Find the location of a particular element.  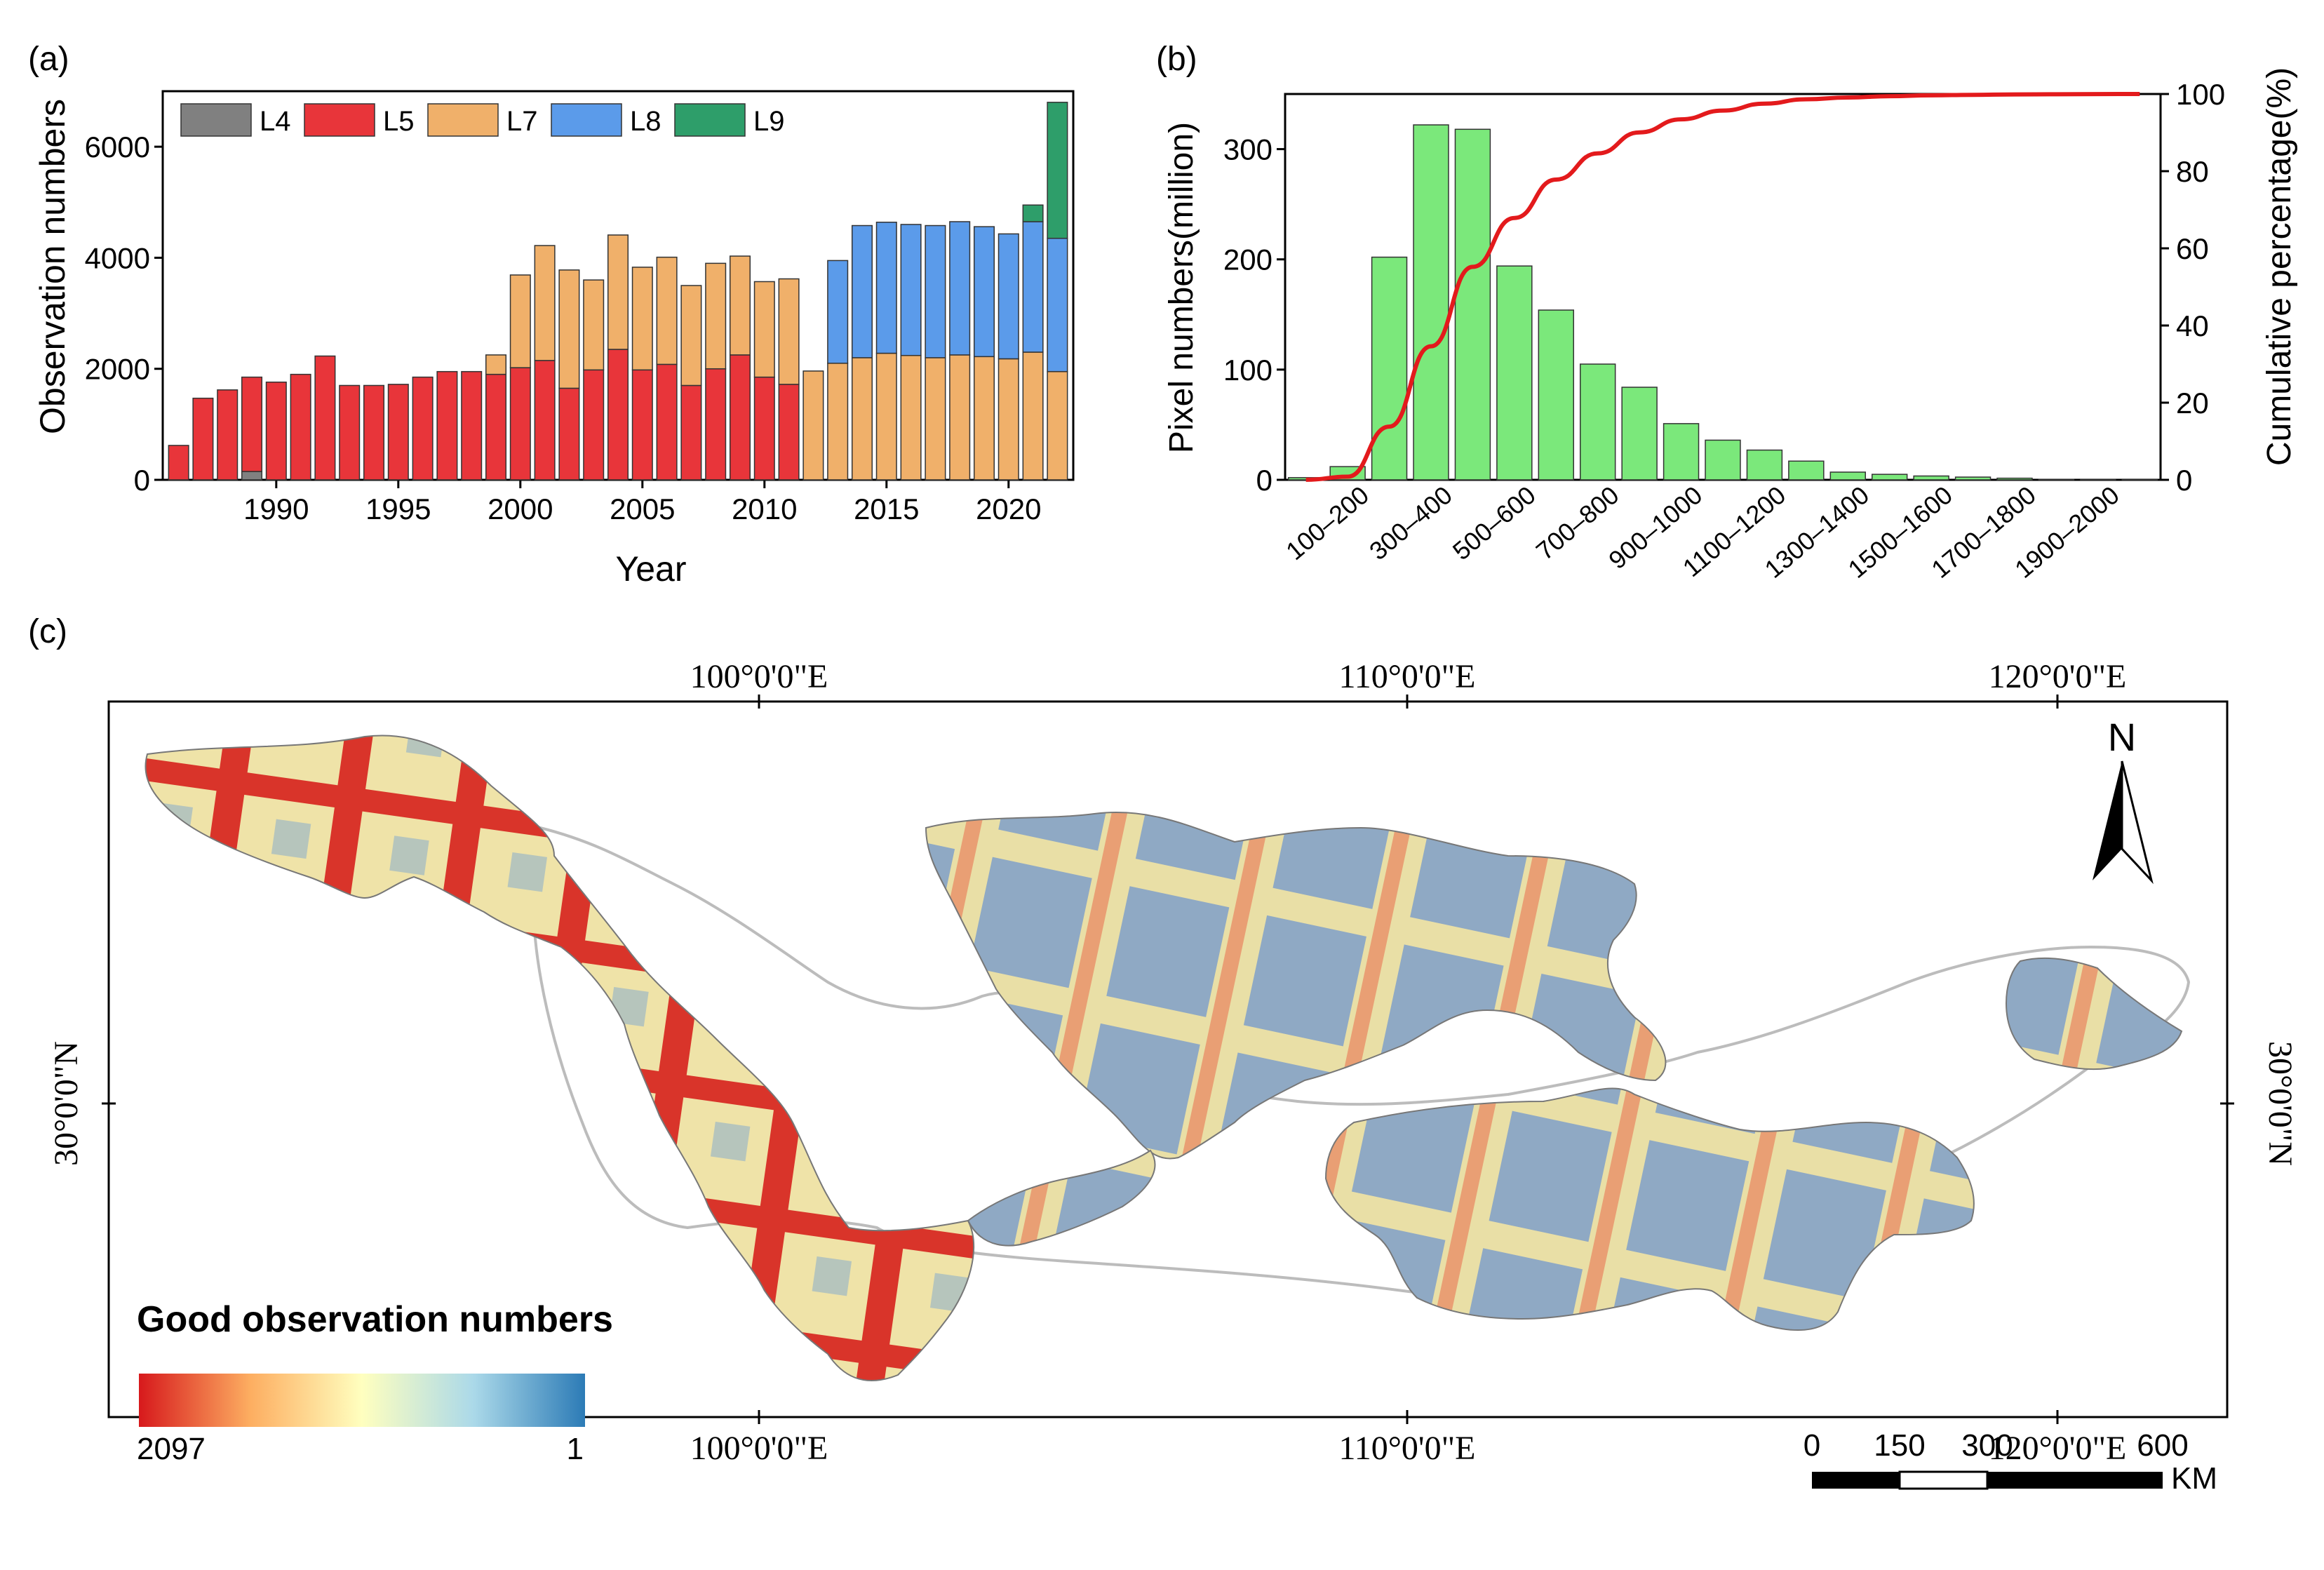

panel-b-ytick-label: 200 is located at coordinates (1247, 259).